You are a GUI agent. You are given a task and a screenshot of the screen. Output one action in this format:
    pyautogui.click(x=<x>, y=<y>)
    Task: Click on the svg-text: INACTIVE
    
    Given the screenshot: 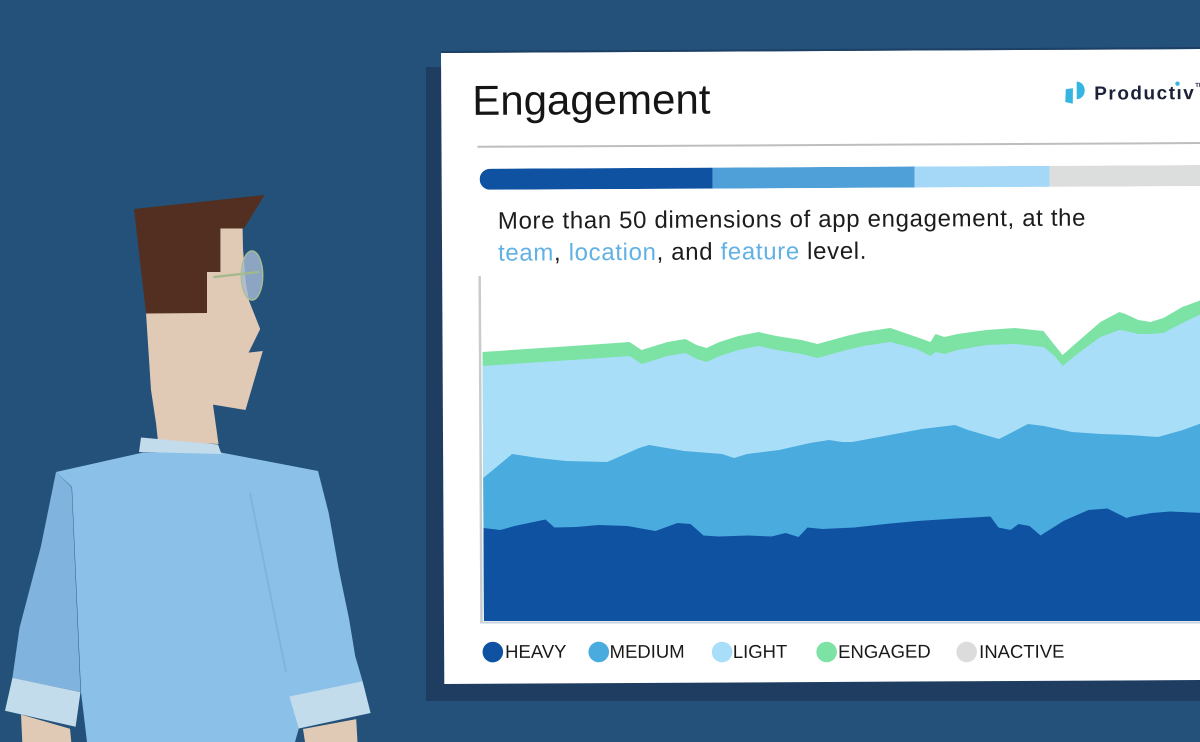 What is the action you would take?
    pyautogui.click(x=1021, y=651)
    